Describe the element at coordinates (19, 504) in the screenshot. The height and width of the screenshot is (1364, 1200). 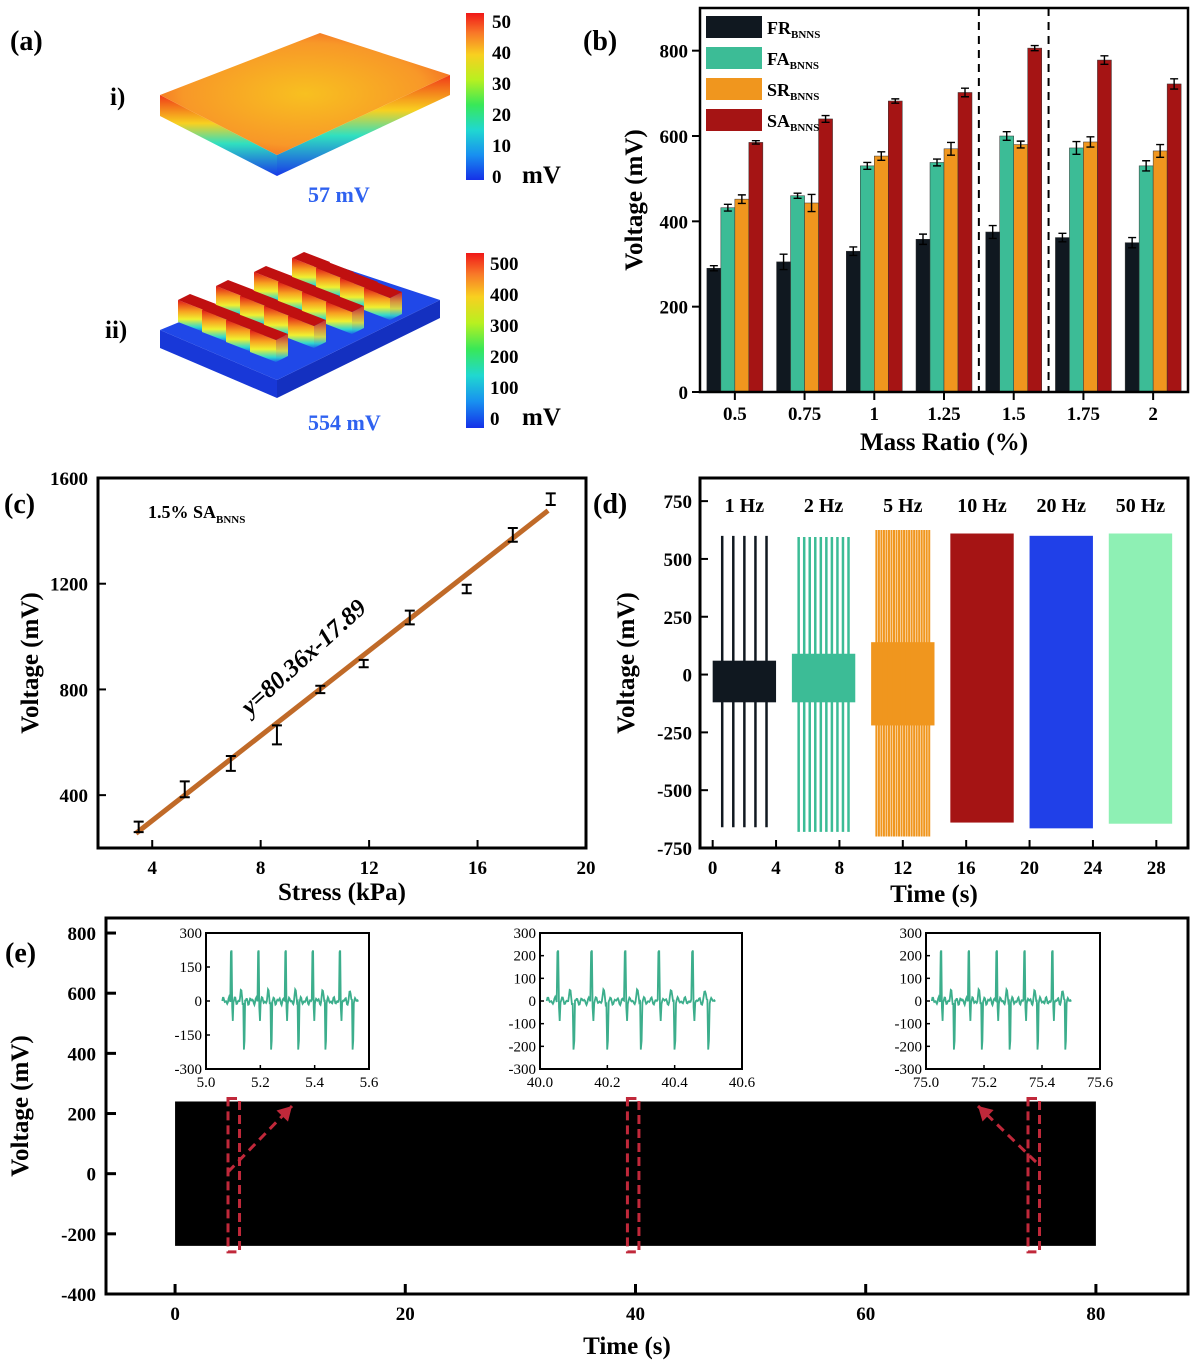
I see `panel-label-c: (c)` at that location.